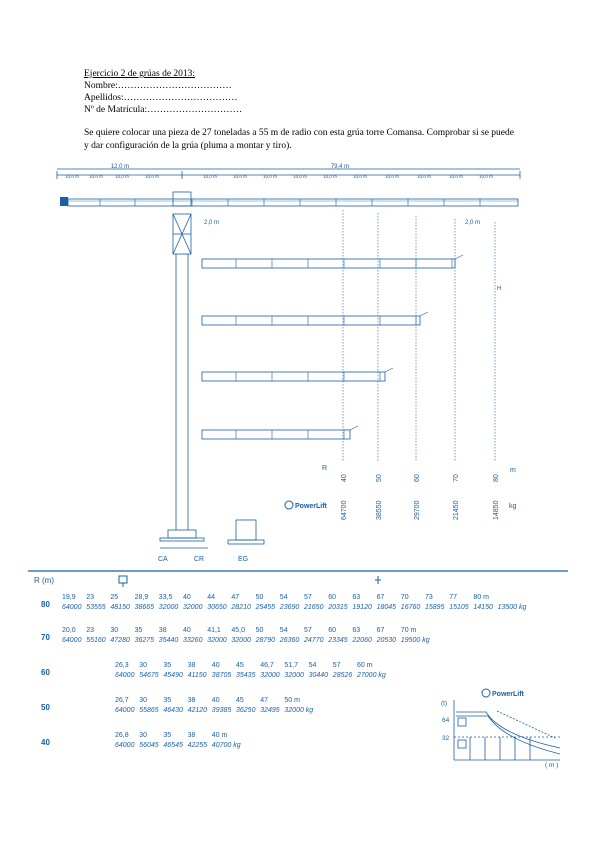  Describe the element at coordinates (145, 607) in the screenshot. I see `load-cell: 38665` at that location.